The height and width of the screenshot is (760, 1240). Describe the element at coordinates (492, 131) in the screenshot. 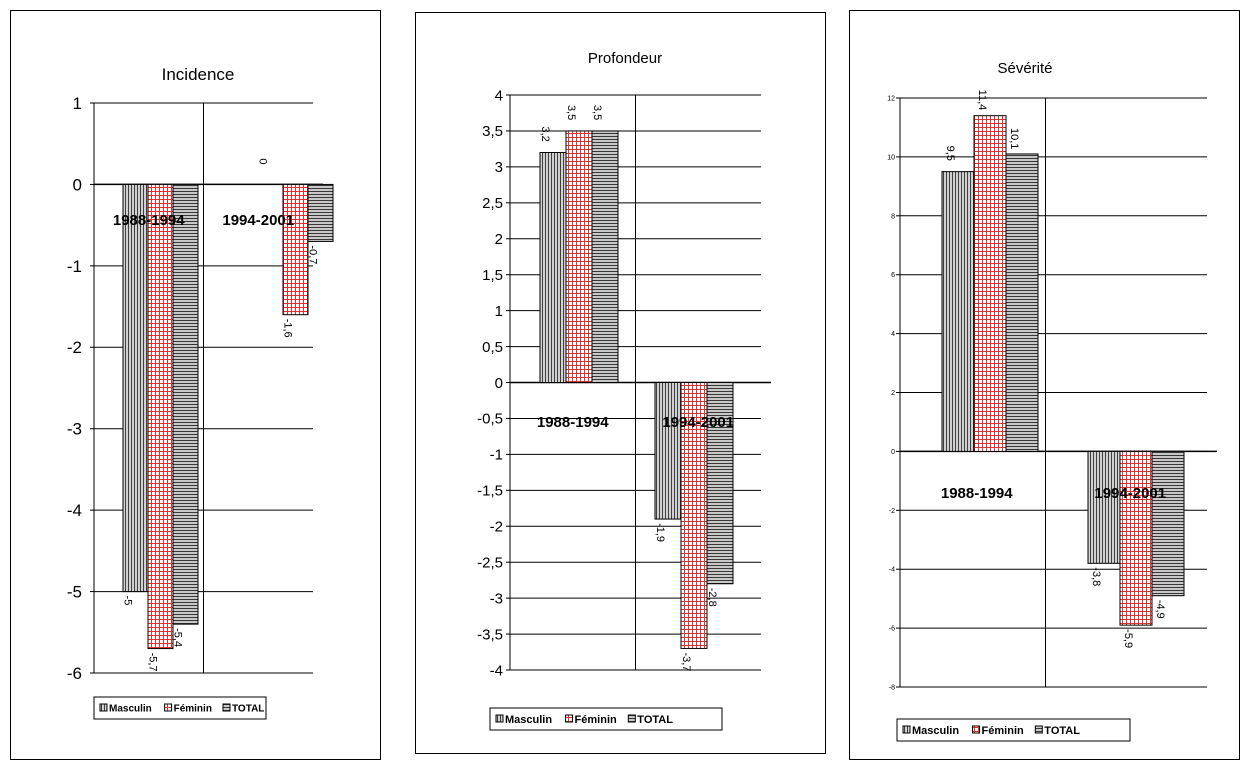

I see `y-tick-label: 3,5` at that location.